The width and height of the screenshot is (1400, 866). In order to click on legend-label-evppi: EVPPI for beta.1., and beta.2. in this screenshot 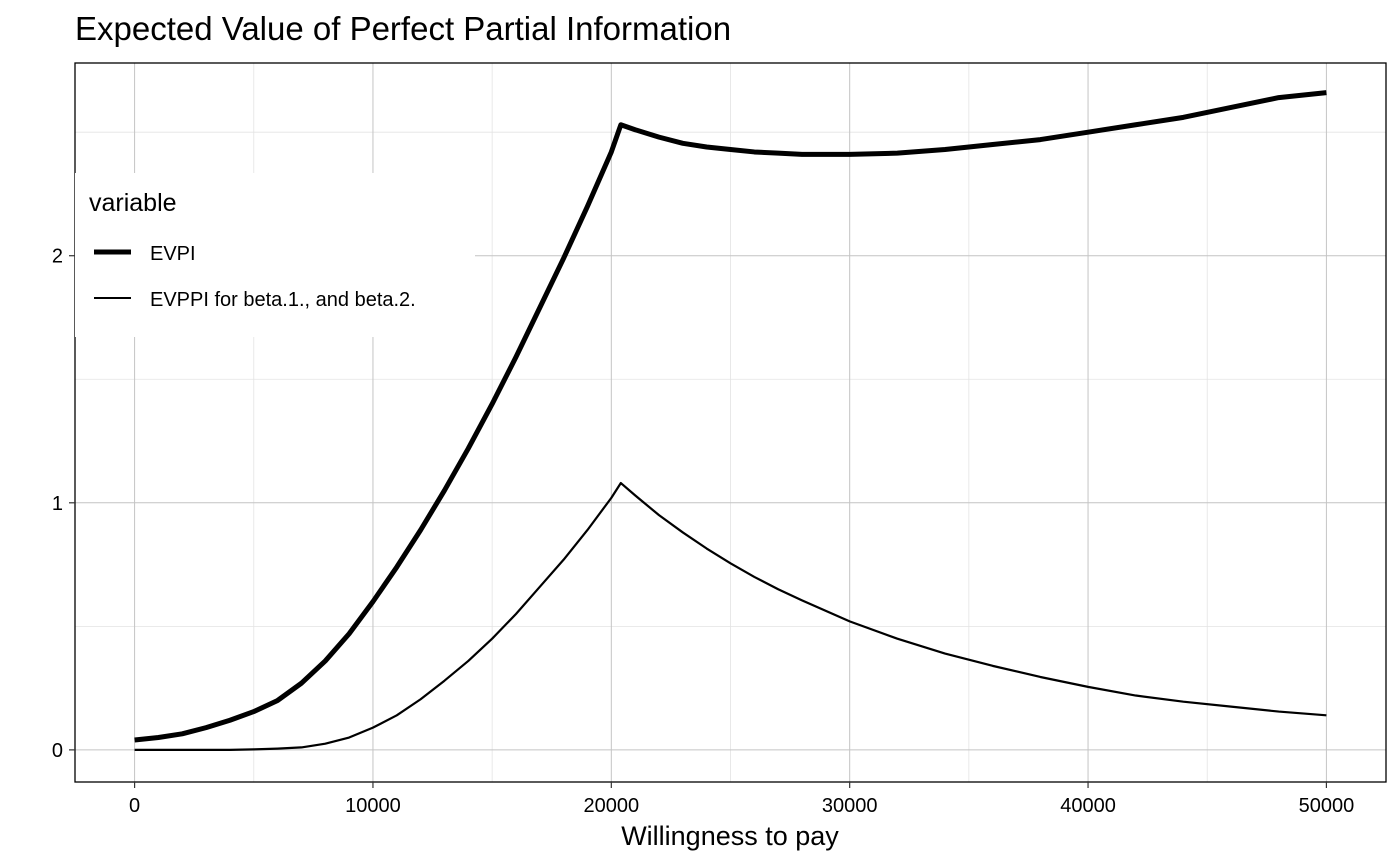, I will do `click(283, 300)`.